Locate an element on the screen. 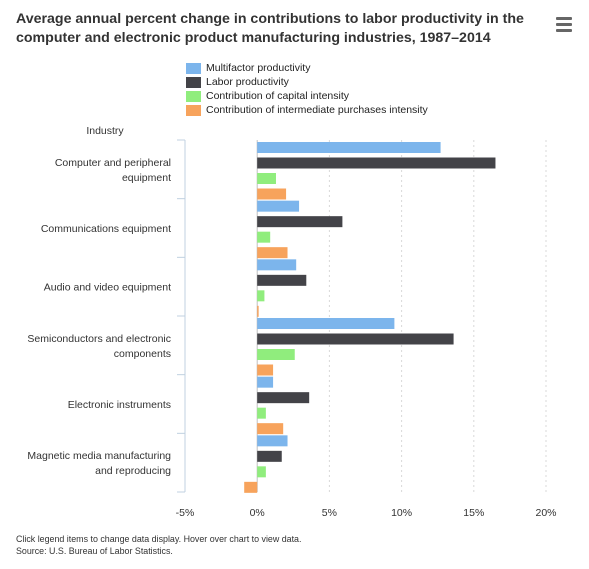  category-label: Communications equipment is located at coordinates (106, 229).